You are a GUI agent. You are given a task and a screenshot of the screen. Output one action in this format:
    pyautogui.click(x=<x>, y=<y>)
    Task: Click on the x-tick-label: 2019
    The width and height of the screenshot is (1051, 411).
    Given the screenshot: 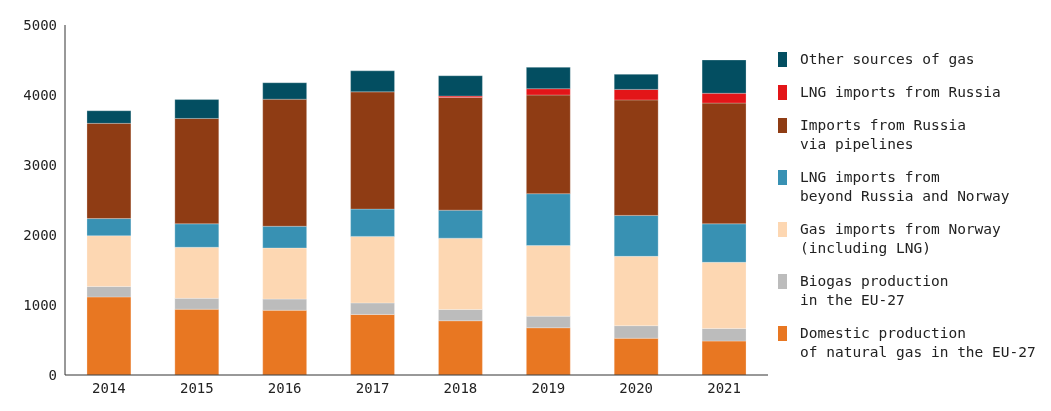 What is the action you would take?
    pyautogui.click(x=548, y=387)
    